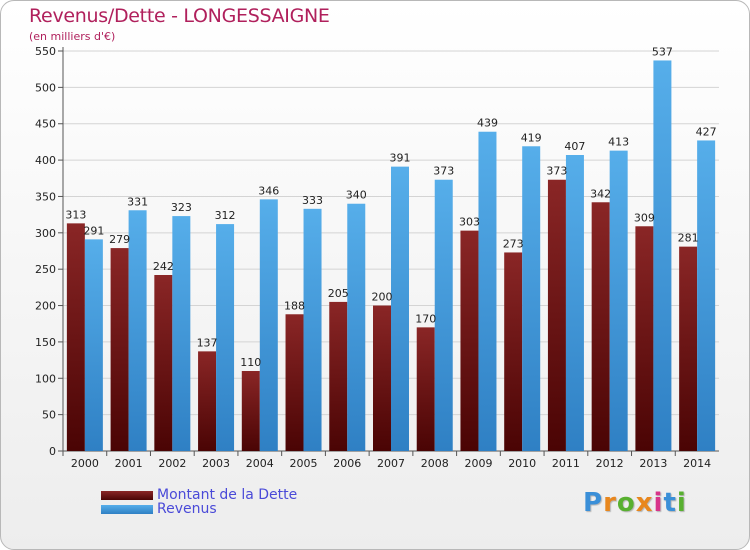  I want to click on y-tick-label: 500, so click(45, 87).